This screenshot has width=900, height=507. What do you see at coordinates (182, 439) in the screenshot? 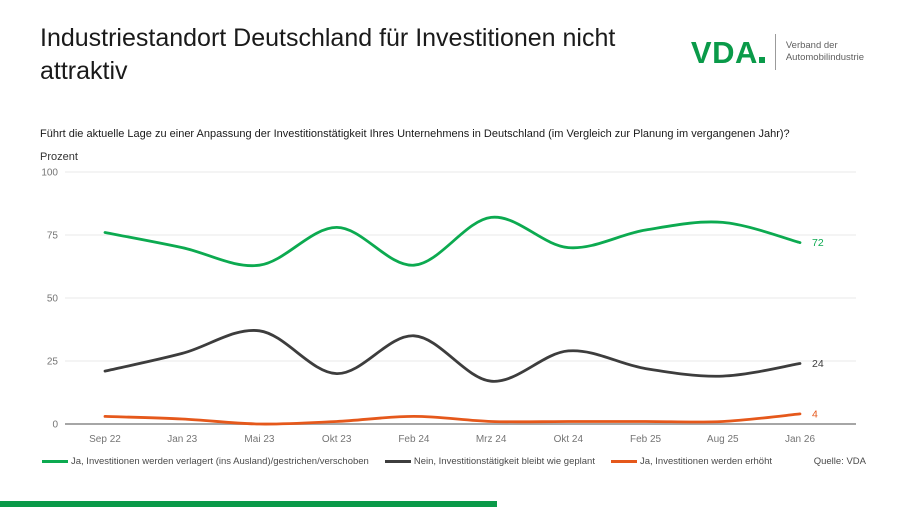
I see `svg-text: Jan 23` at bounding box center [182, 439].